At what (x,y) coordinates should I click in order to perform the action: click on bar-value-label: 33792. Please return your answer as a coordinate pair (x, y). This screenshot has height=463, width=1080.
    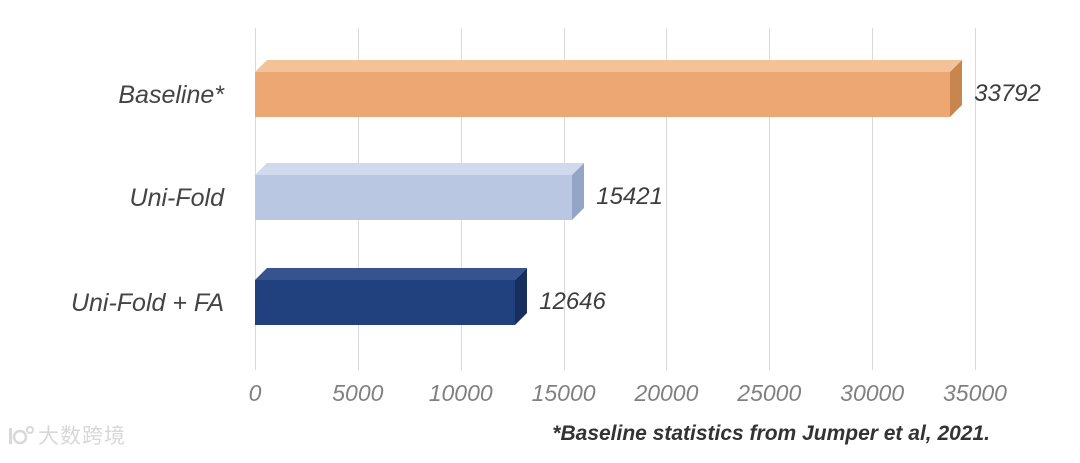
    Looking at the image, I should click on (1007, 93).